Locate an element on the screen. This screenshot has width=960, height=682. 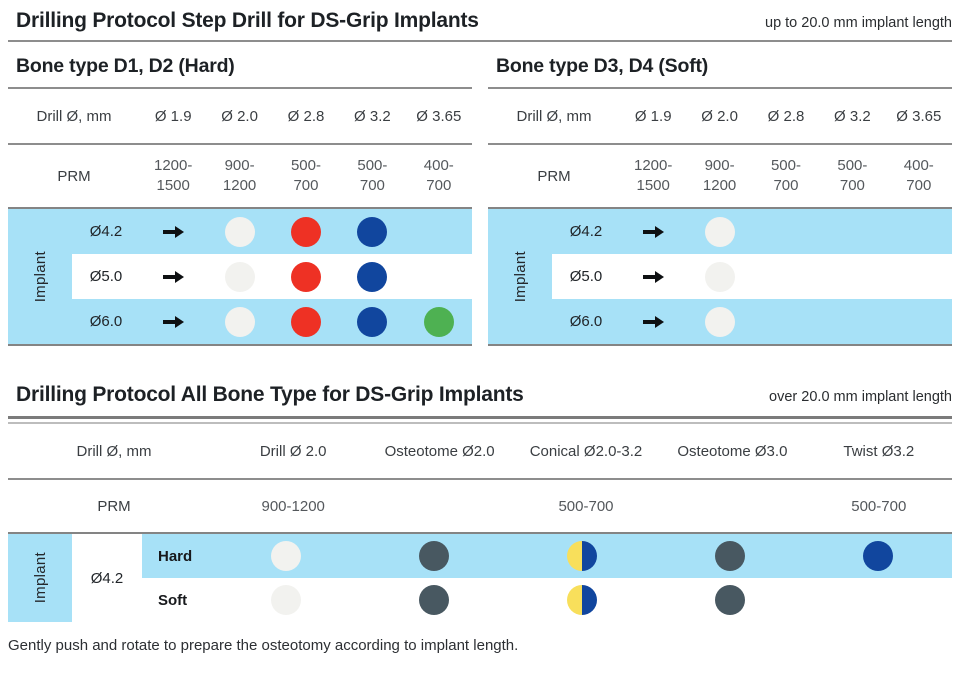
implant-axis-label: Implant is located at coordinates (40, 578).